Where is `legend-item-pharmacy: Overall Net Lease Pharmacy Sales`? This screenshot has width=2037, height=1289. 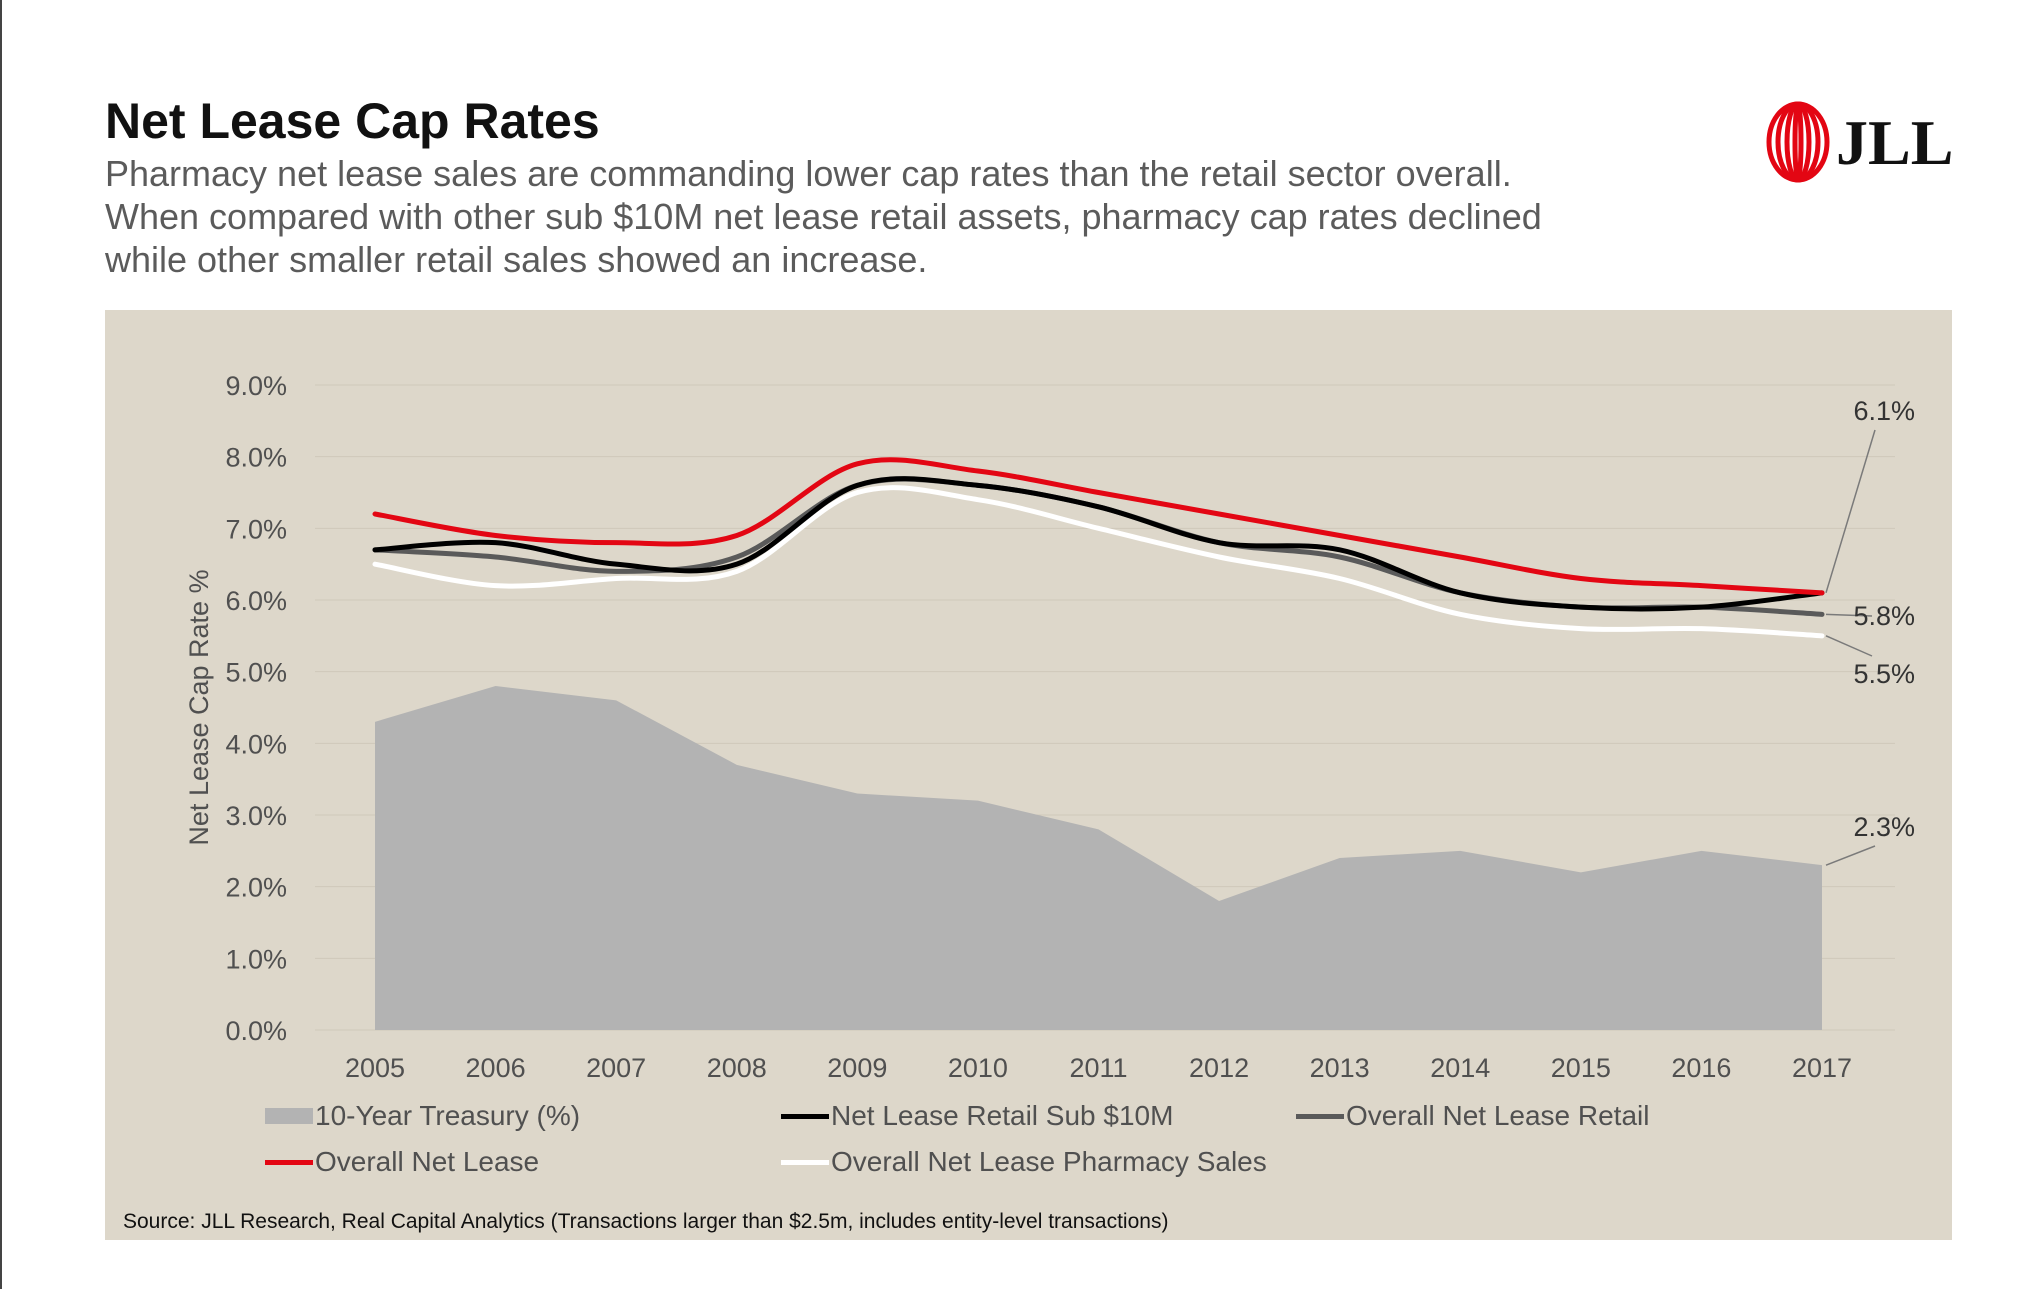 legend-item-pharmacy: Overall Net Lease Pharmacy Sales is located at coordinates (1024, 1162).